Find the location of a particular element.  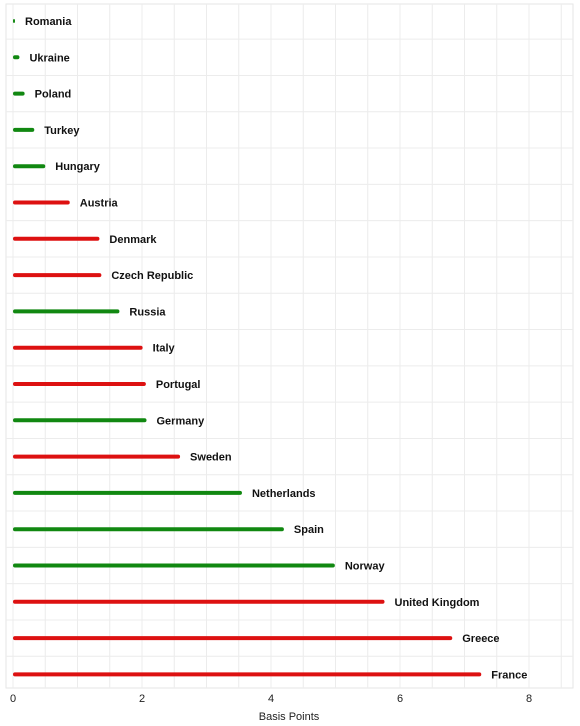

category-label: Ukraine is located at coordinates (49, 58).